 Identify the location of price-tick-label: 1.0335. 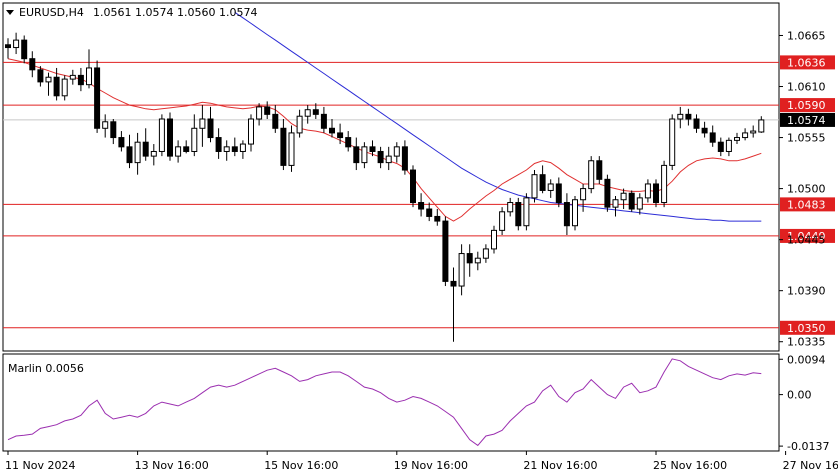
(806, 342).